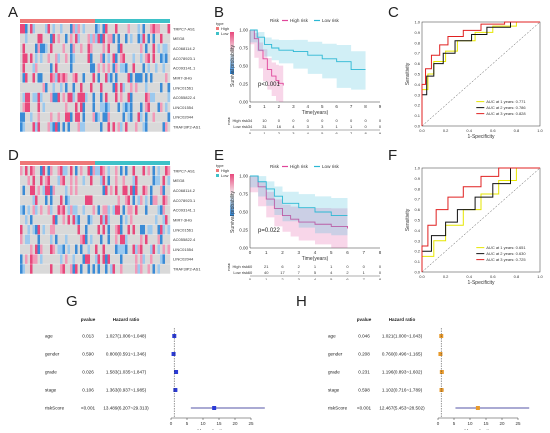 The height and width of the screenshot is (433, 550). What do you see at coordinates (88, 372) in the screenshot?
I see `forest-row-pvalue: 0.026` at bounding box center [88, 372].